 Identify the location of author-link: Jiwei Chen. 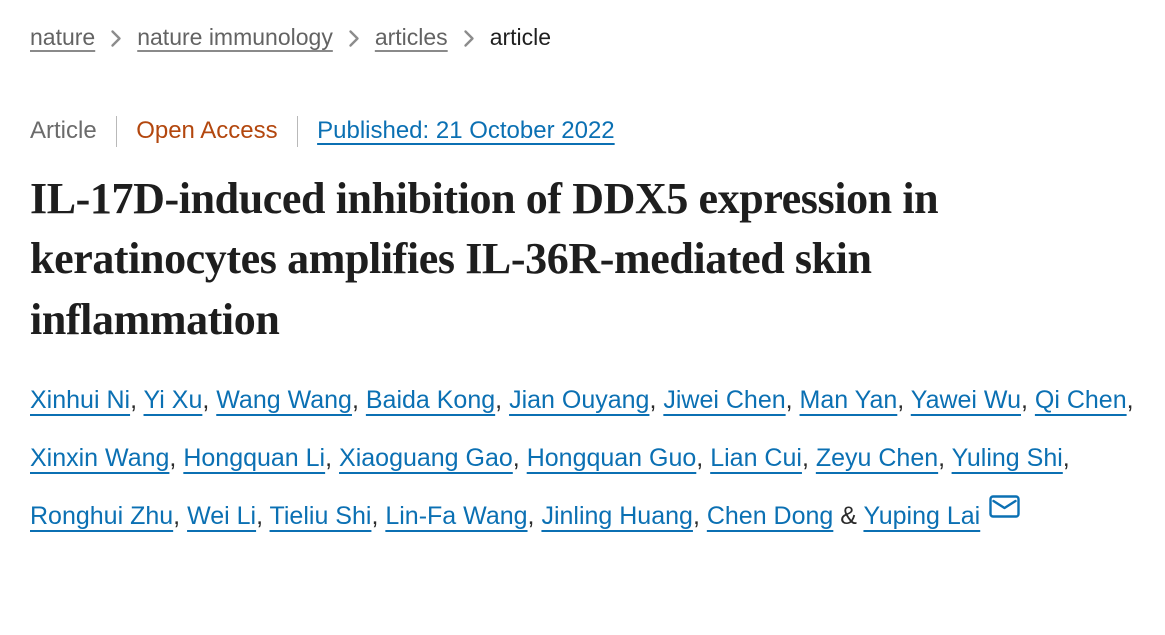
(724, 399).